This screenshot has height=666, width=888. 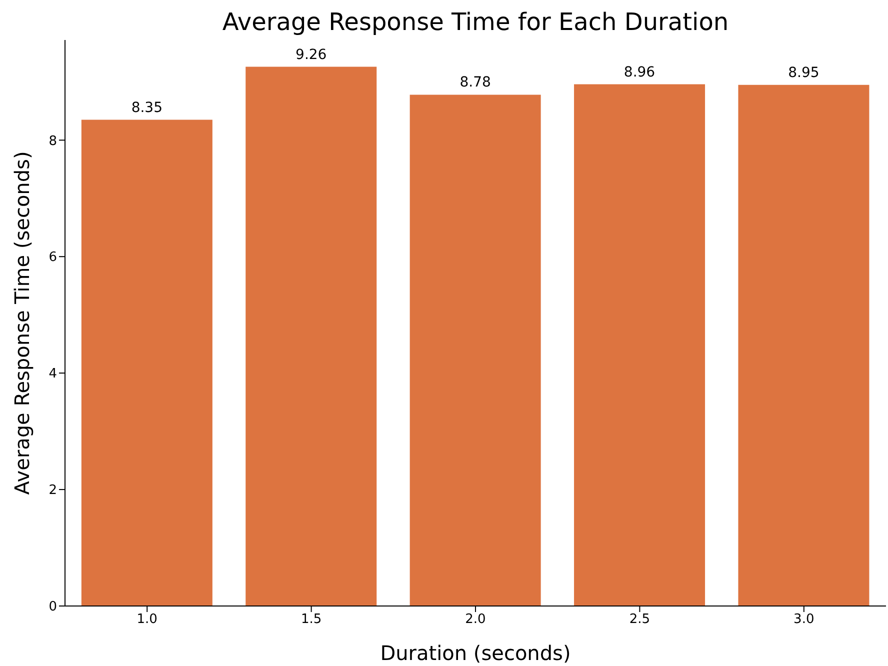 What do you see at coordinates (475, 82) in the screenshot?
I see `data-label: 8.78` at bounding box center [475, 82].